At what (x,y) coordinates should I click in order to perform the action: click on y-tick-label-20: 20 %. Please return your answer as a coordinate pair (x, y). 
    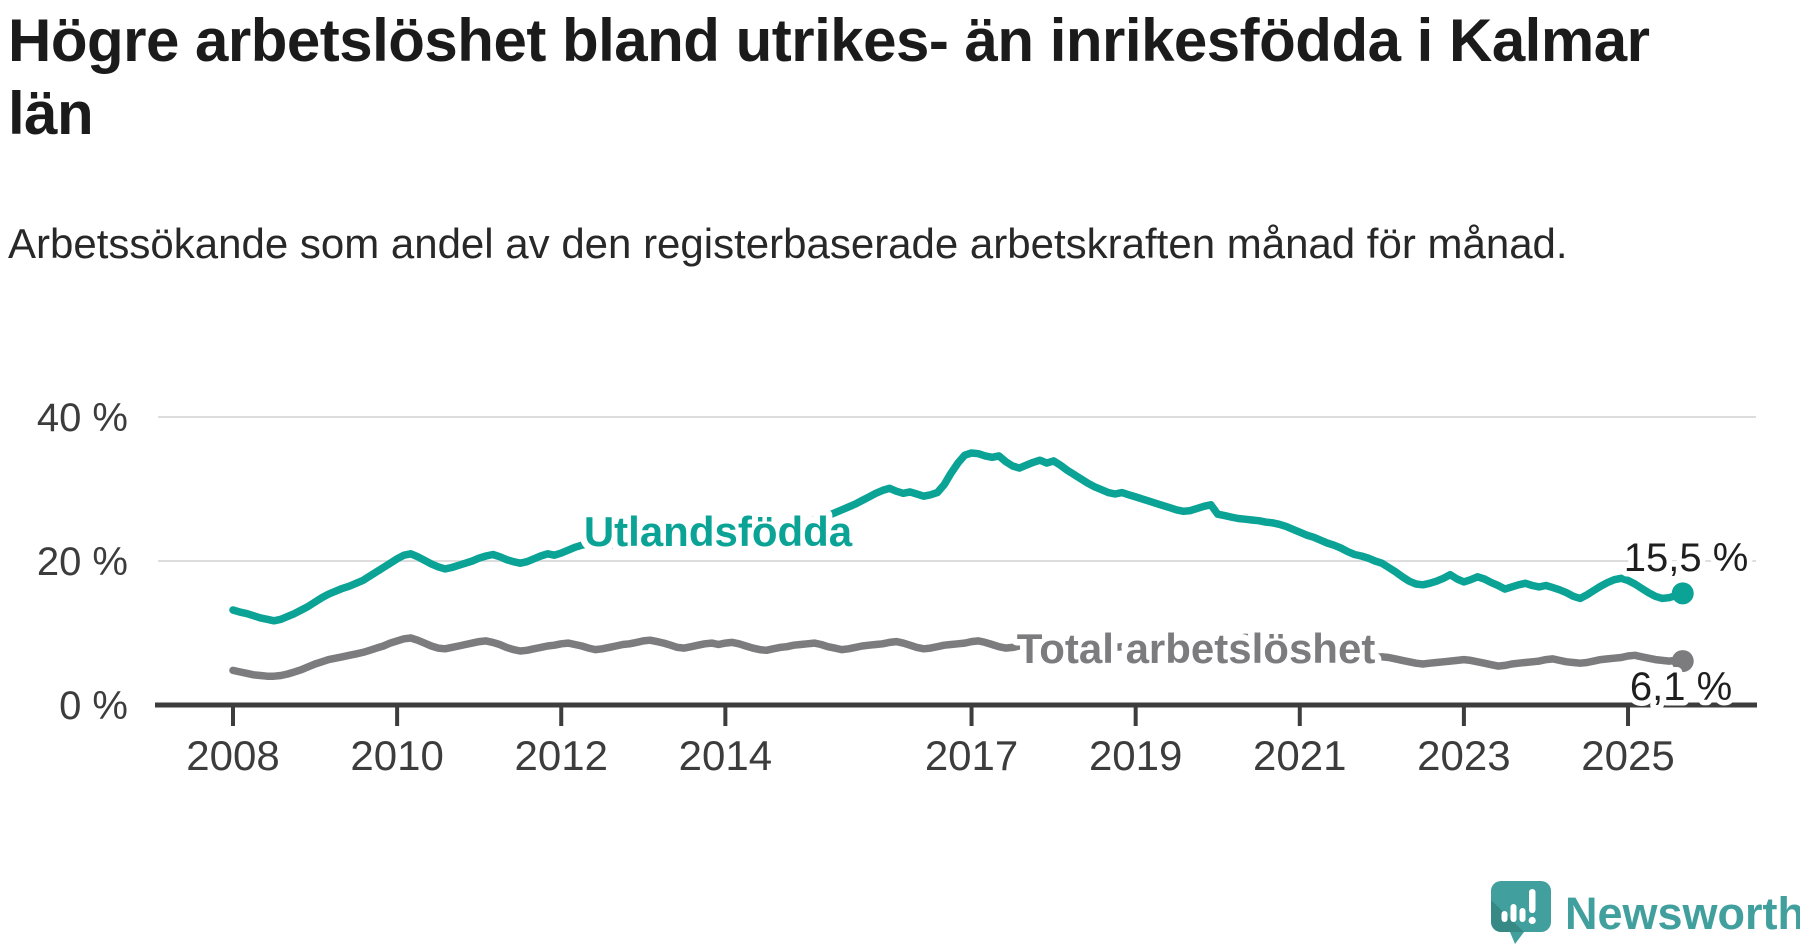
    Looking at the image, I should click on (82, 562).